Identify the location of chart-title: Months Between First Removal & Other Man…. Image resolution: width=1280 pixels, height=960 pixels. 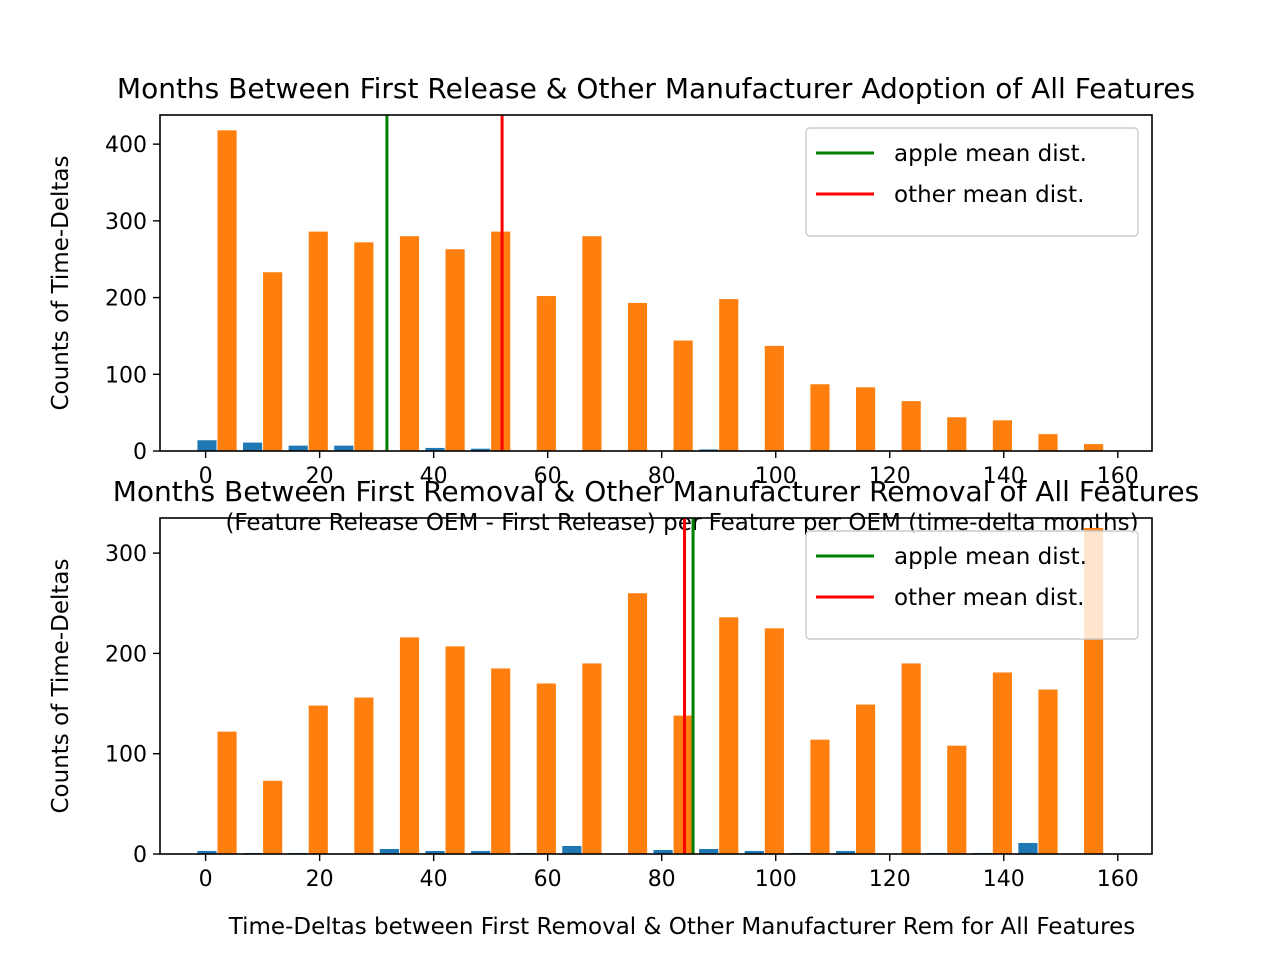
(656, 491).